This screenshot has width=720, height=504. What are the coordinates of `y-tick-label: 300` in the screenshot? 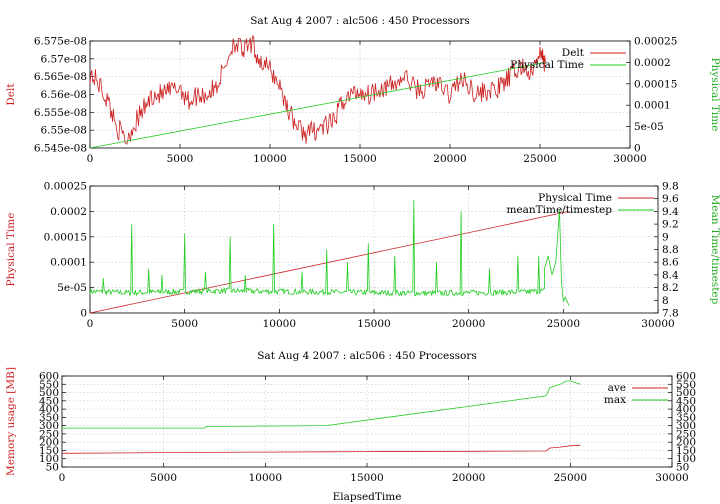 It's located at (49, 426).